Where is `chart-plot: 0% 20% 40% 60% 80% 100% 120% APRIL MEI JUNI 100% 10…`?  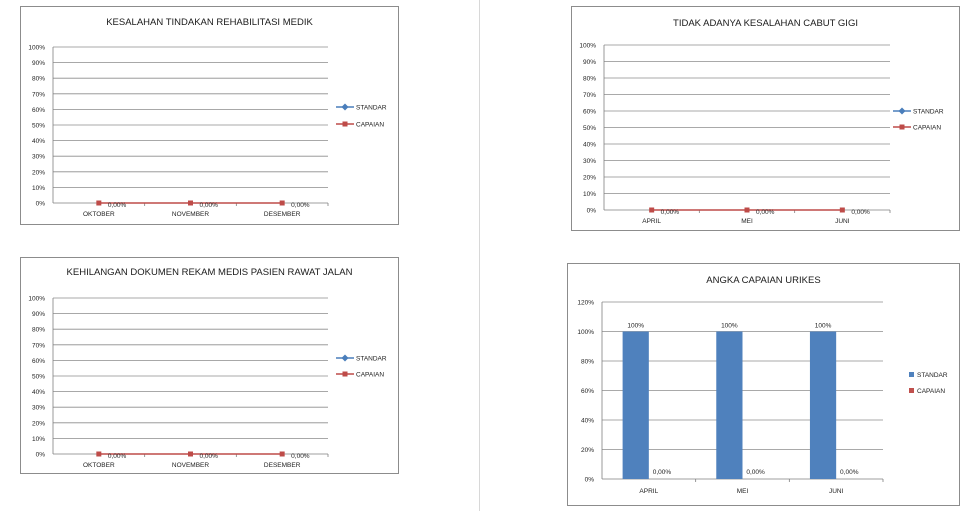
chart-plot: 0% 20% 40% 60% 80% 100% 120% APRIL MEI JUNI 100% 10… is located at coordinates (762, 398).